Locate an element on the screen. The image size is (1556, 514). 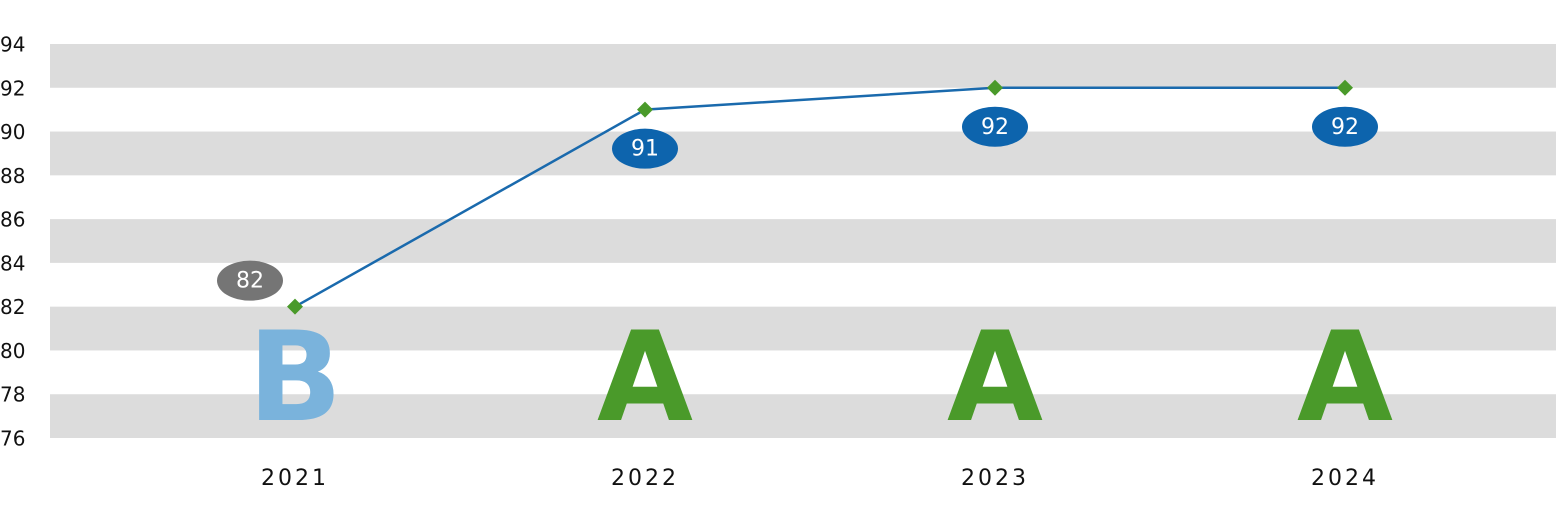
data-label: 91 is located at coordinates (645, 149).